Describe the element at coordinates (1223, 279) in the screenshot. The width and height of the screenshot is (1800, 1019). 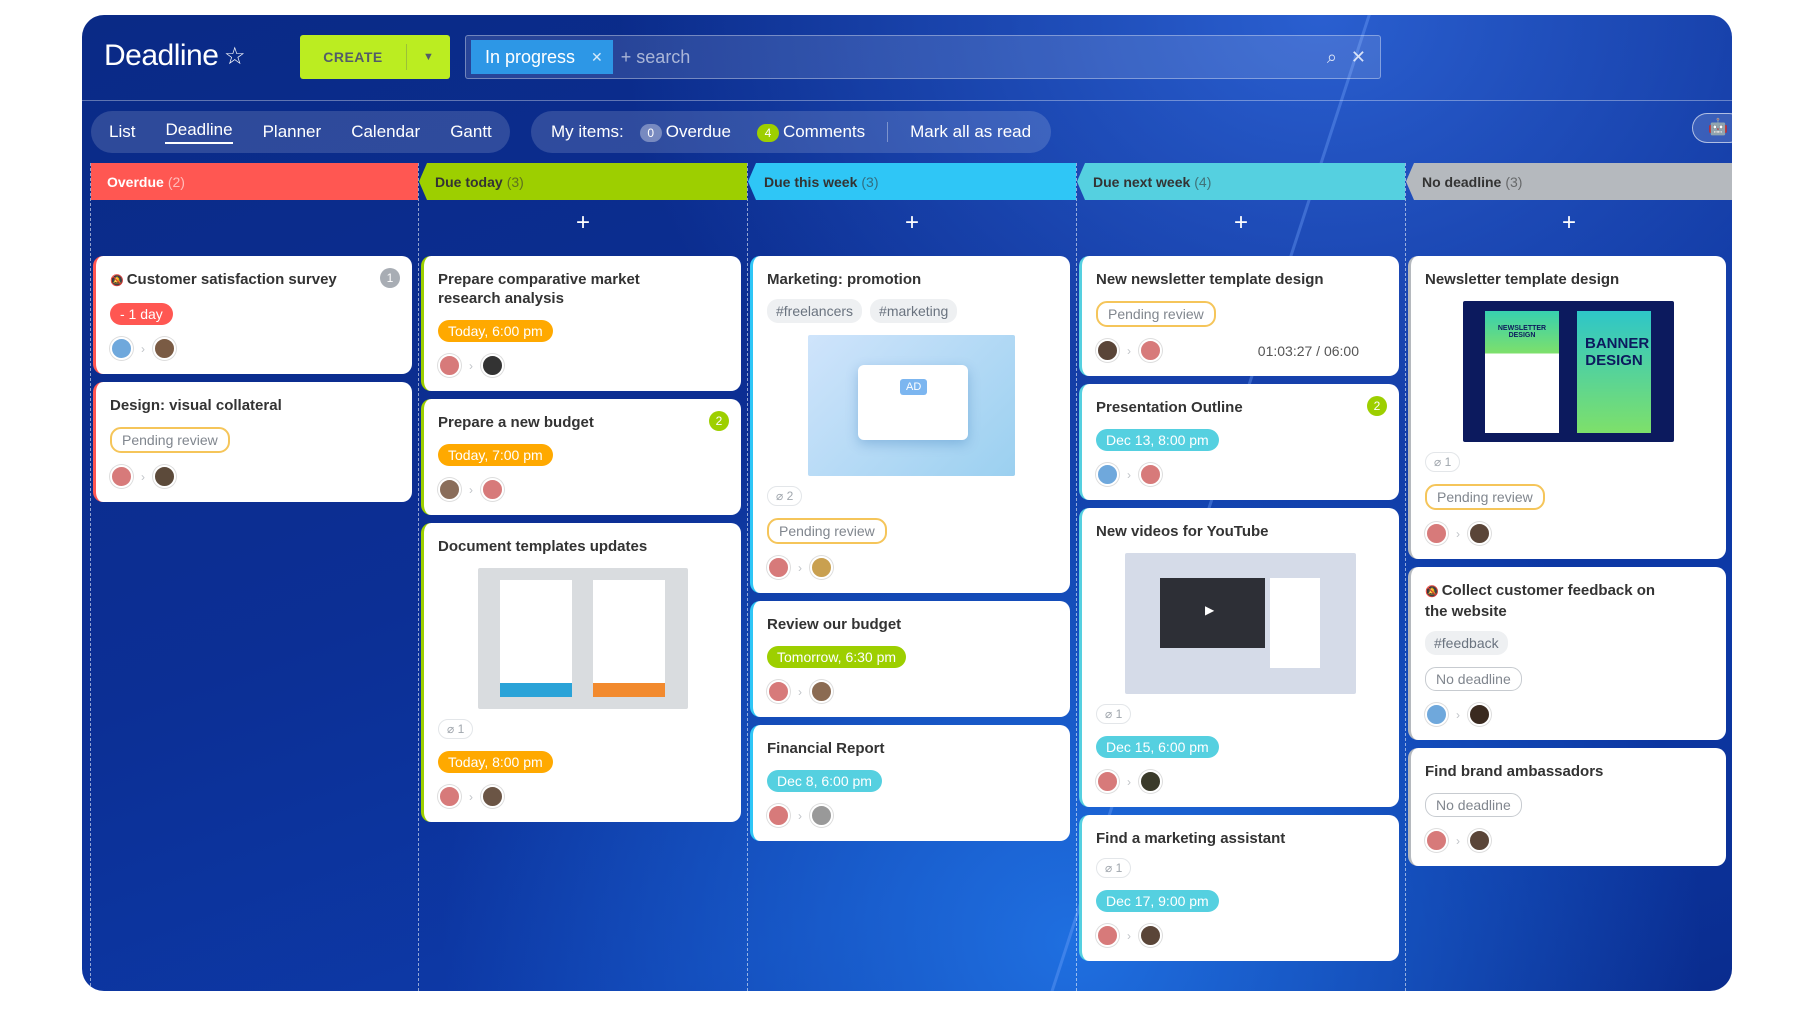
I see `card-title: New newsletter template design` at that location.